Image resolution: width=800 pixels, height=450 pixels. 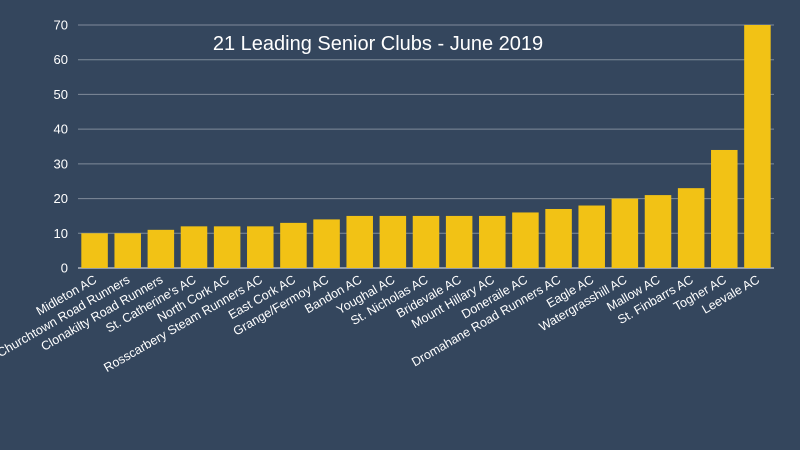 I want to click on chart-title: 21 Leading Senior Clubs - June 2019, so click(x=378, y=44).